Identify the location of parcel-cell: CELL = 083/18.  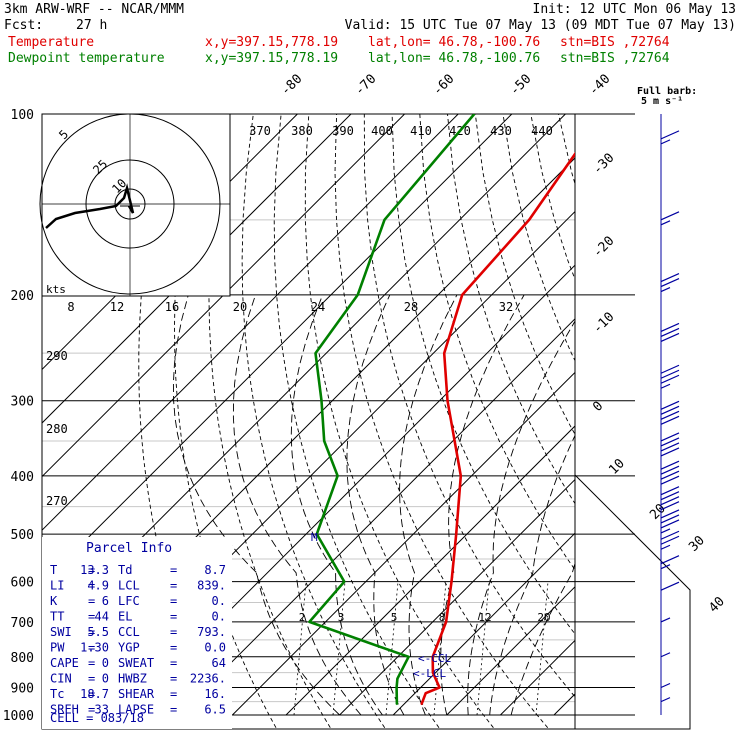
(97, 718).